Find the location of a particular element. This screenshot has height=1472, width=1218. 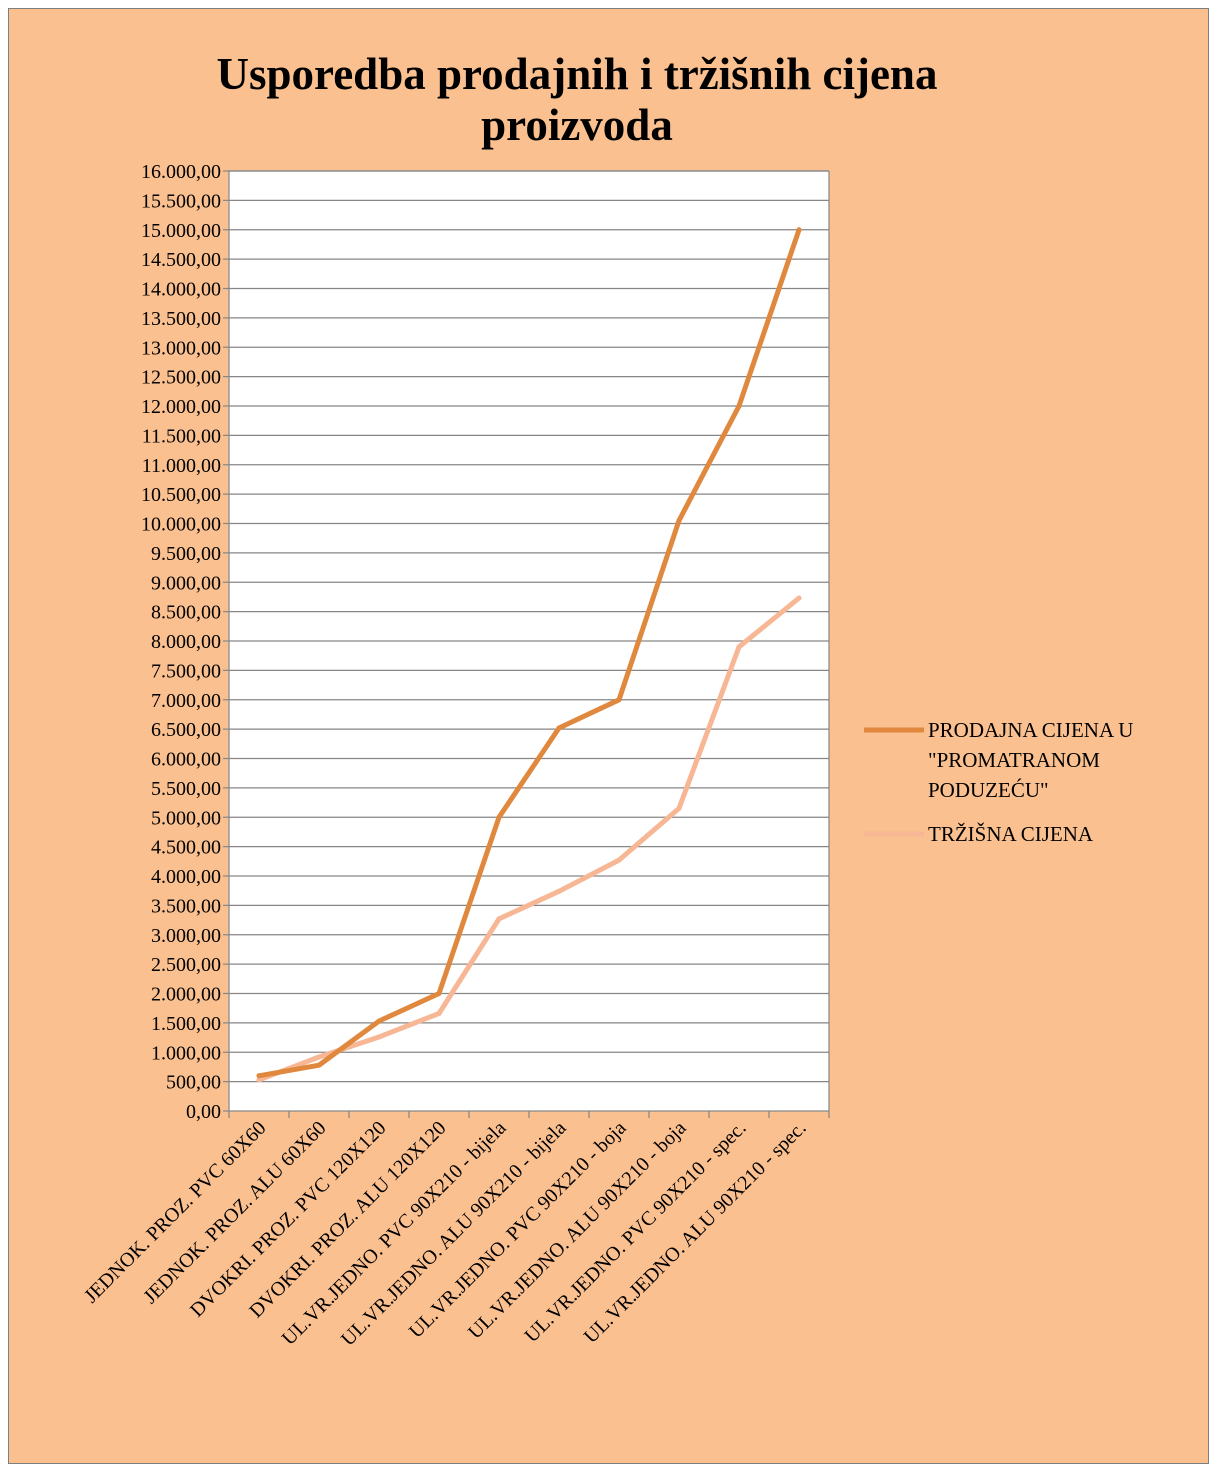

y-tick-label: 9.500,00 is located at coordinates (186, 554).